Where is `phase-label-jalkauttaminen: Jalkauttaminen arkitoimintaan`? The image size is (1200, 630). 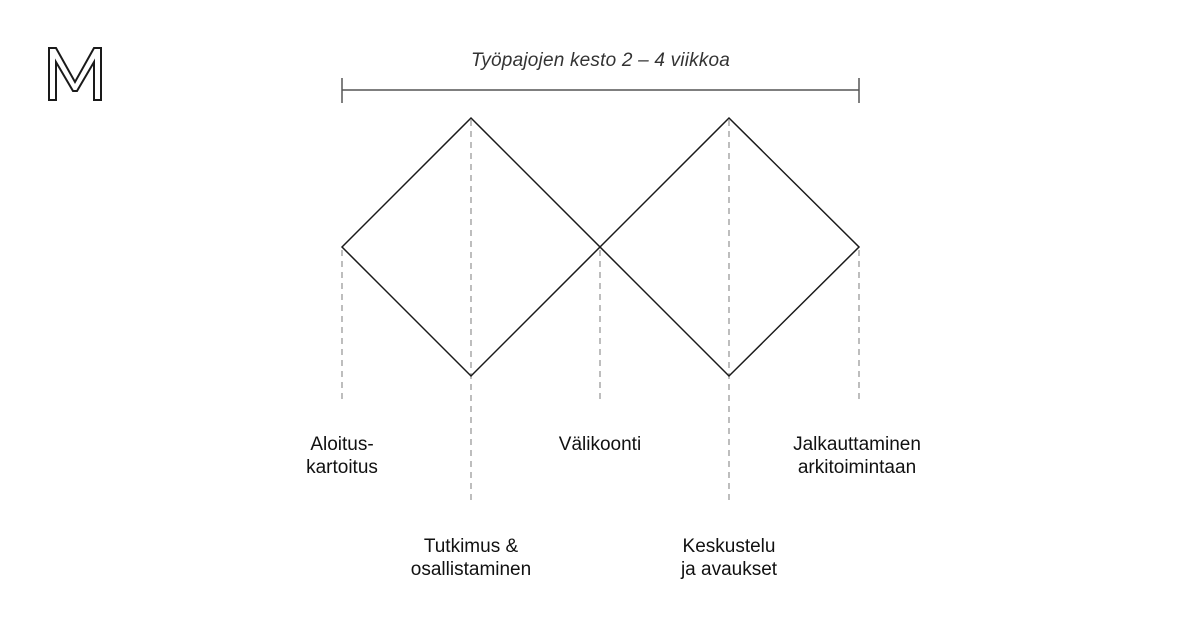
phase-label-jalkauttaminen: Jalkauttaminen arkitoimintaan is located at coordinates (857, 456).